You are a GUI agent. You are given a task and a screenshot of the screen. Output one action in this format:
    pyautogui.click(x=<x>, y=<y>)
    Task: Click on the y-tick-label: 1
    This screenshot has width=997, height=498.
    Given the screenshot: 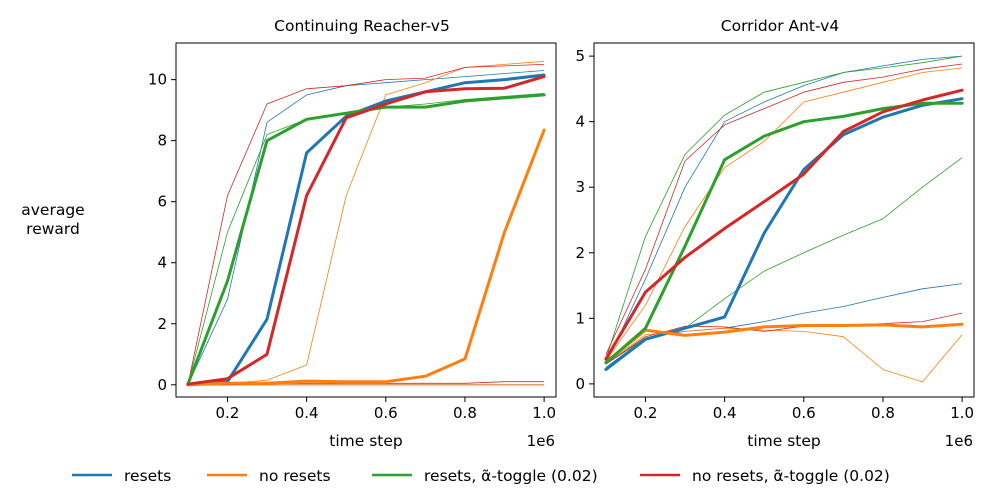 What is the action you would take?
    pyautogui.click(x=580, y=318)
    